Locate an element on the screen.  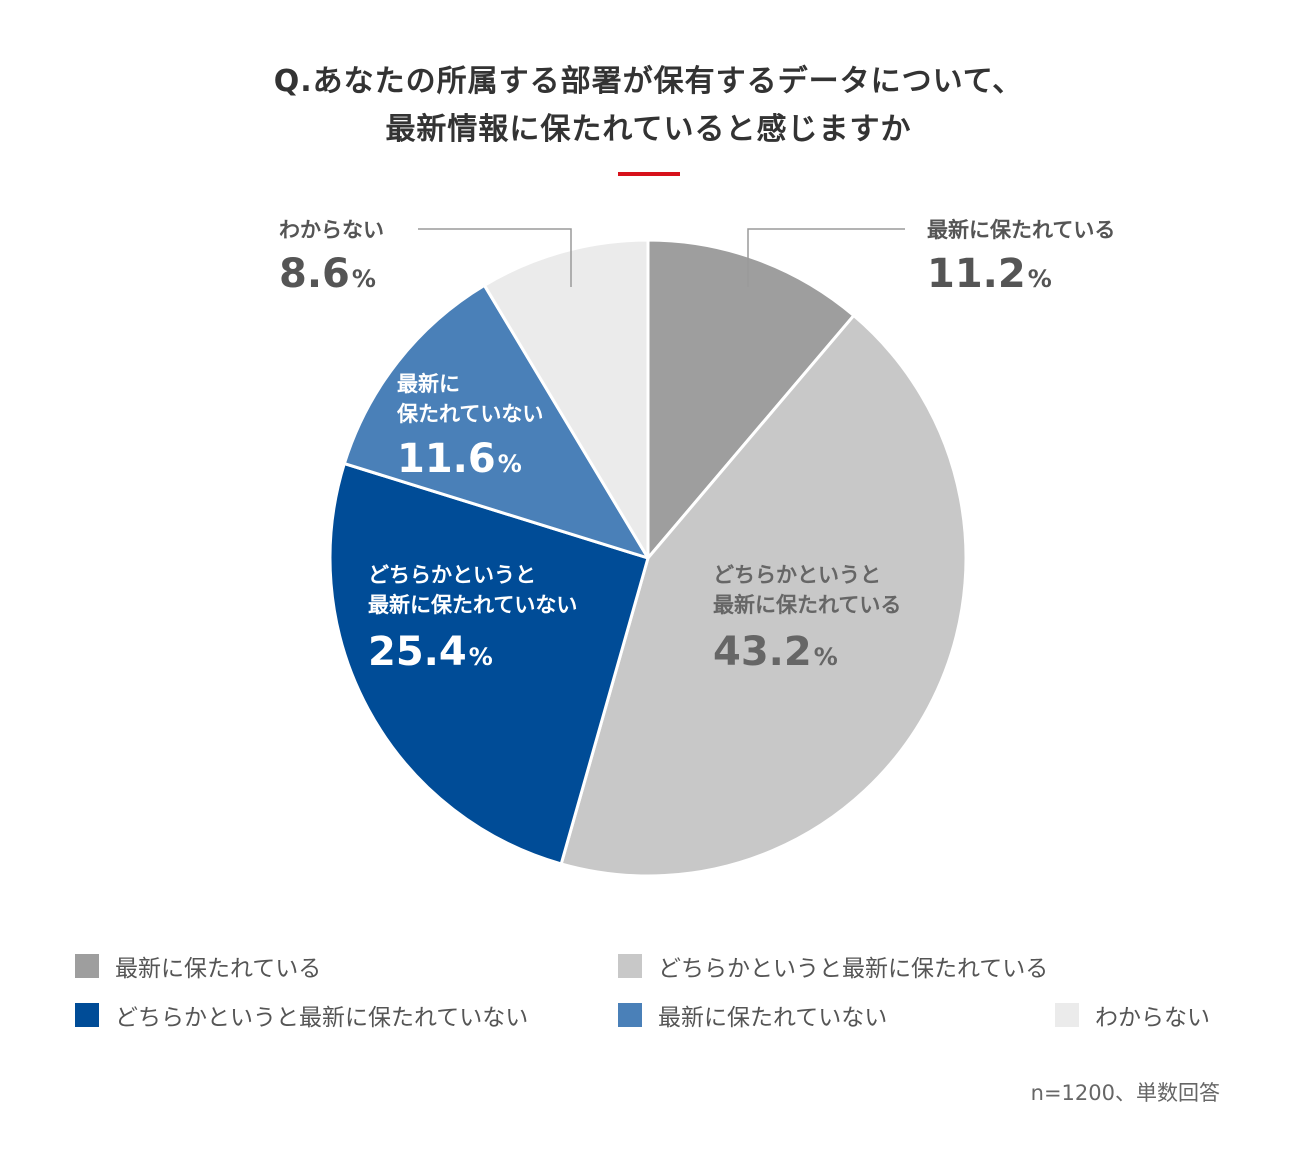
slice-label-1: 最新に保たれている 11.2% is located at coordinates (1021, 257).